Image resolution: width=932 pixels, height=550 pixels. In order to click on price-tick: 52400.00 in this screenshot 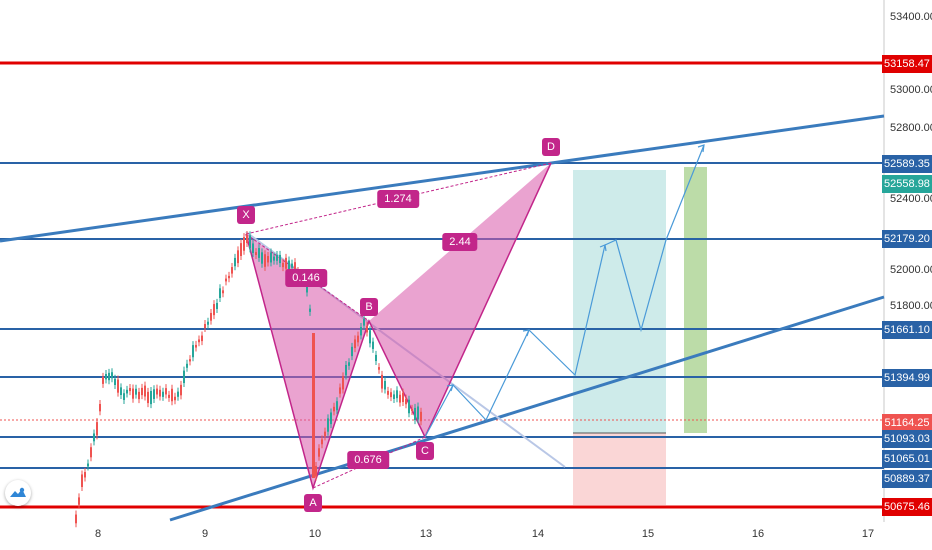, I will do `click(911, 199)`.